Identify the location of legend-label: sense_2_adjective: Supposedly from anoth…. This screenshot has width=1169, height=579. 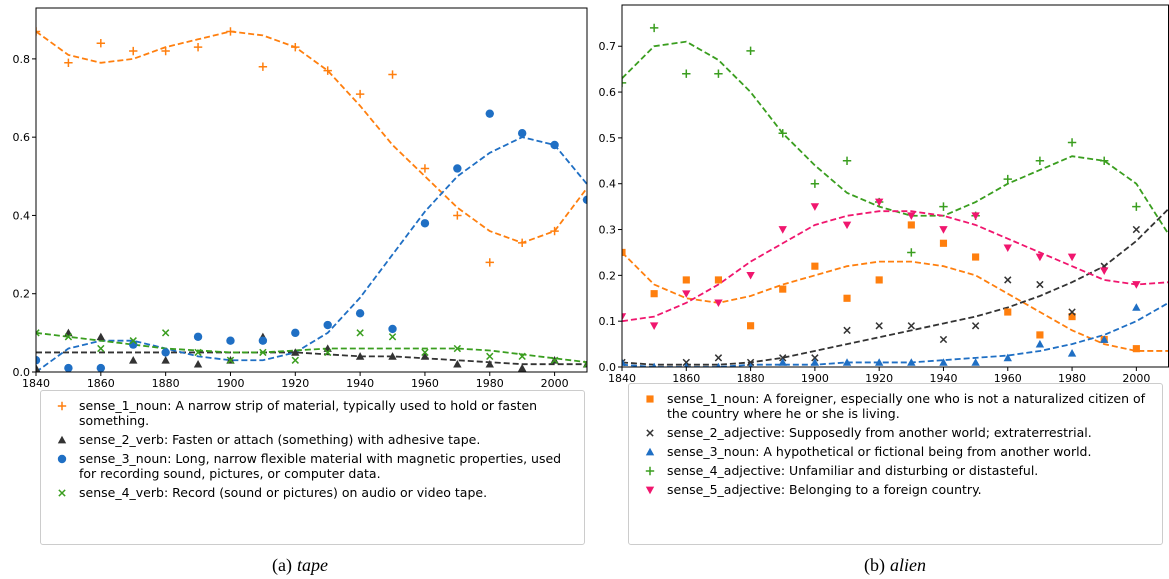
(879, 432).